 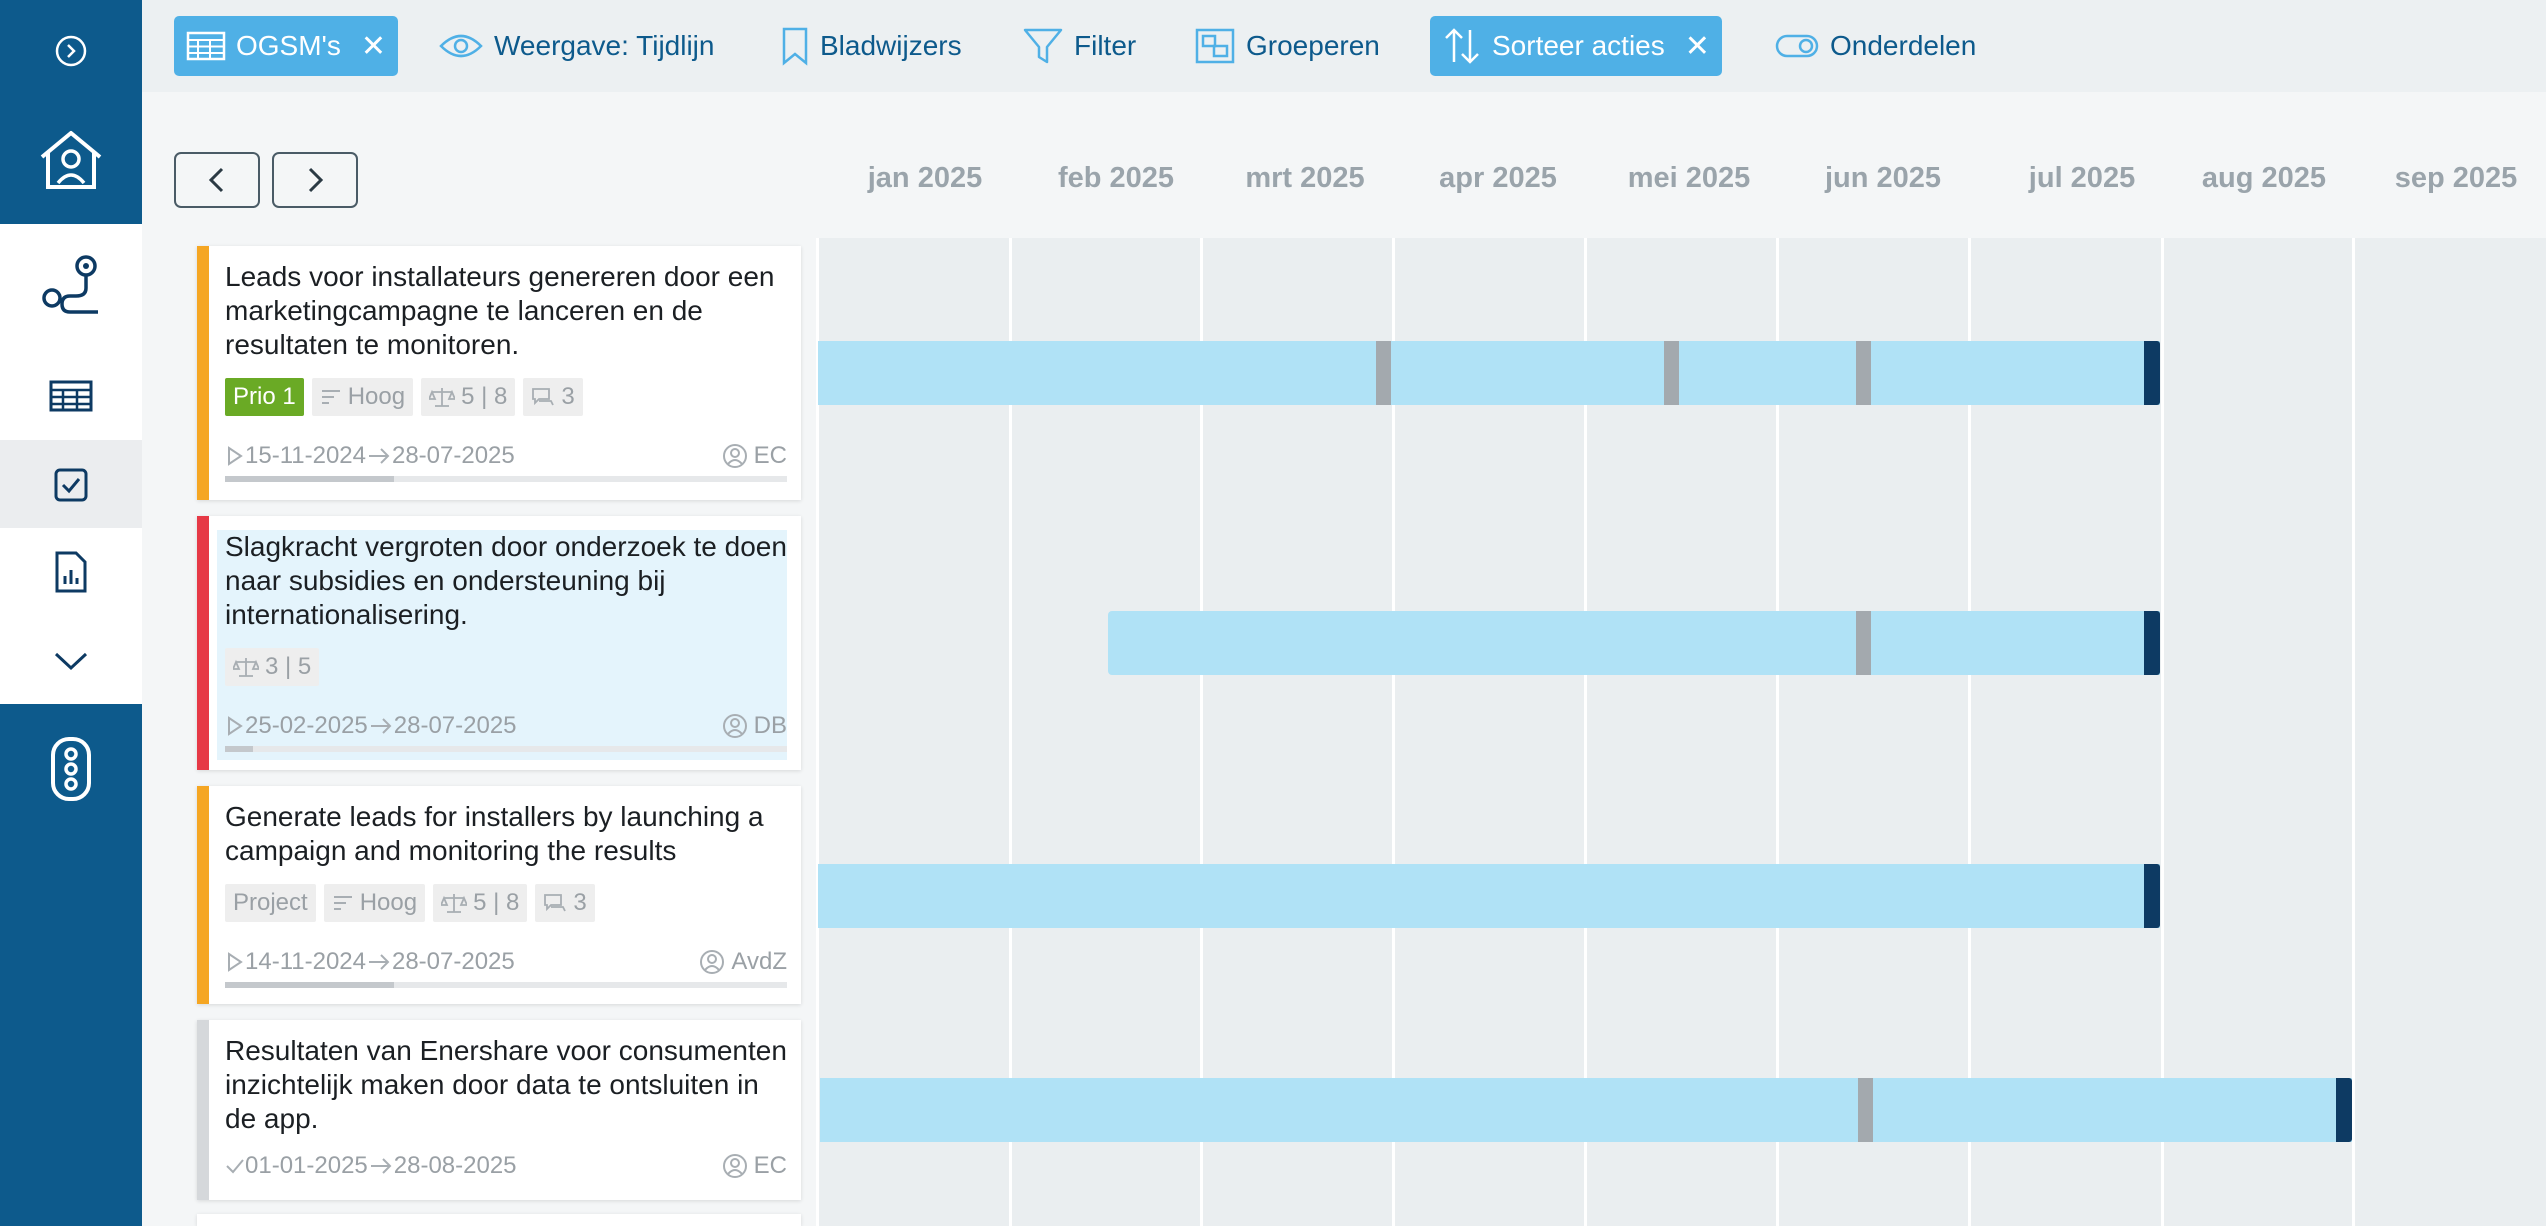 I want to click on month-label: jul 2025, so click(x=2082, y=178).